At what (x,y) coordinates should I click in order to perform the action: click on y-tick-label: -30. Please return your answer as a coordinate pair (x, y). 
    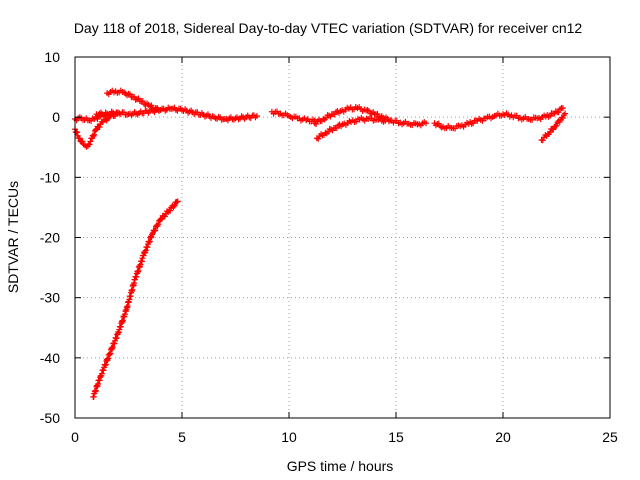
    Looking at the image, I should click on (50, 298).